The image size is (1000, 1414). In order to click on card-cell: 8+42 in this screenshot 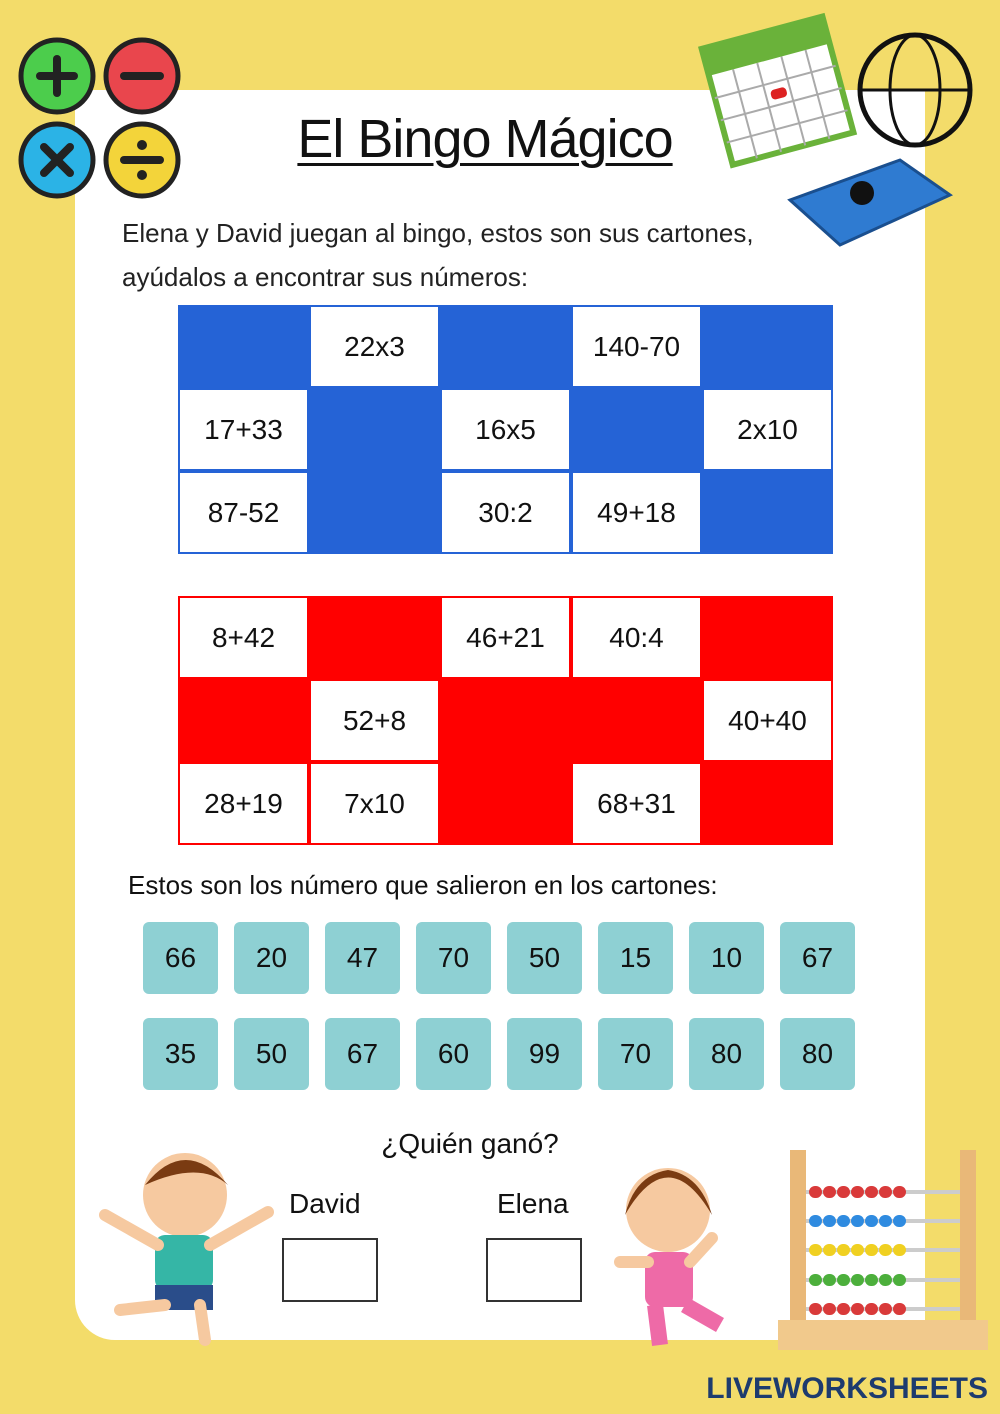, I will do `click(243, 637)`.